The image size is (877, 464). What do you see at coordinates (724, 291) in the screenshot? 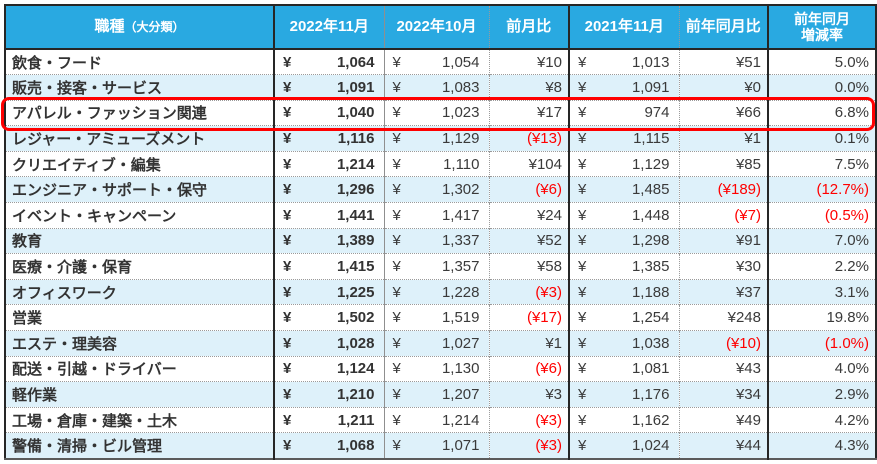
I see `yoy-diff-cell: ¥37` at bounding box center [724, 291].